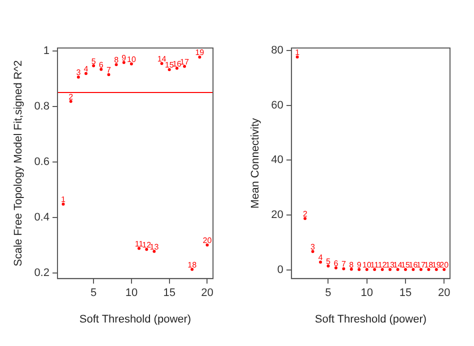 The image size is (474, 346). Describe the element at coordinates (277, 105) in the screenshot. I see `y-tick-label: 60` at that location.